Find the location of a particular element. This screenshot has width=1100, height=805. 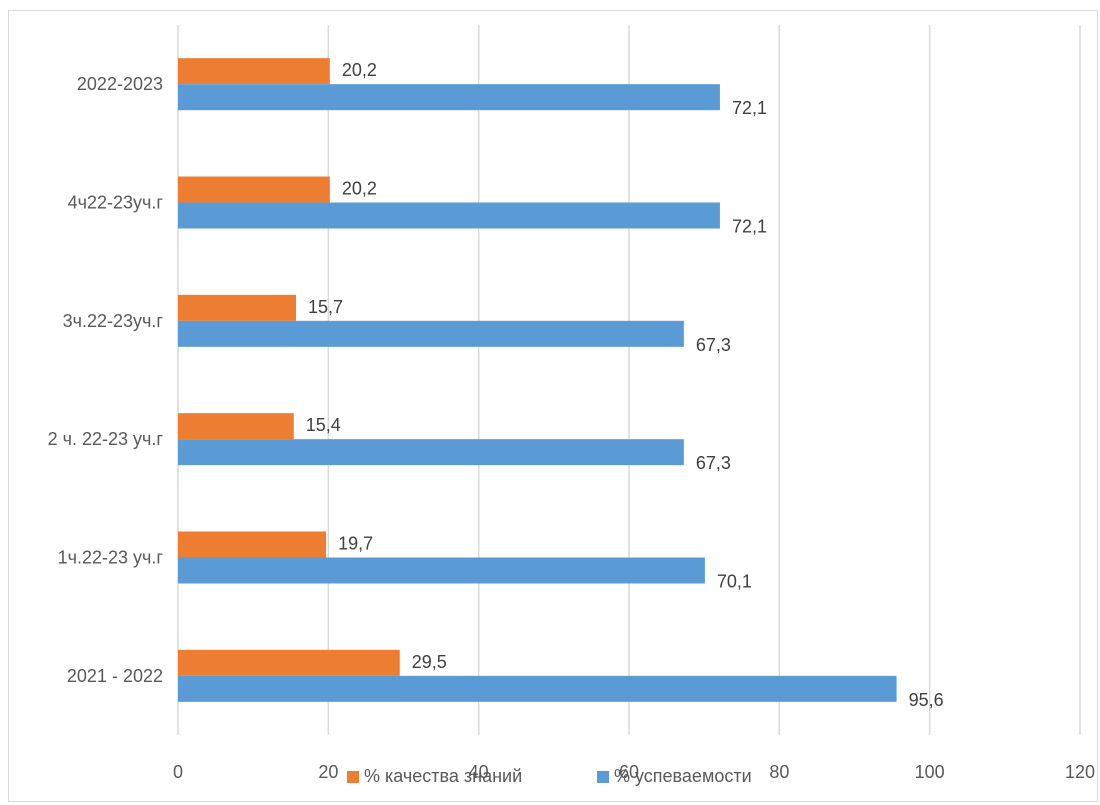

category-label: 2022-2023 is located at coordinates (120, 84).